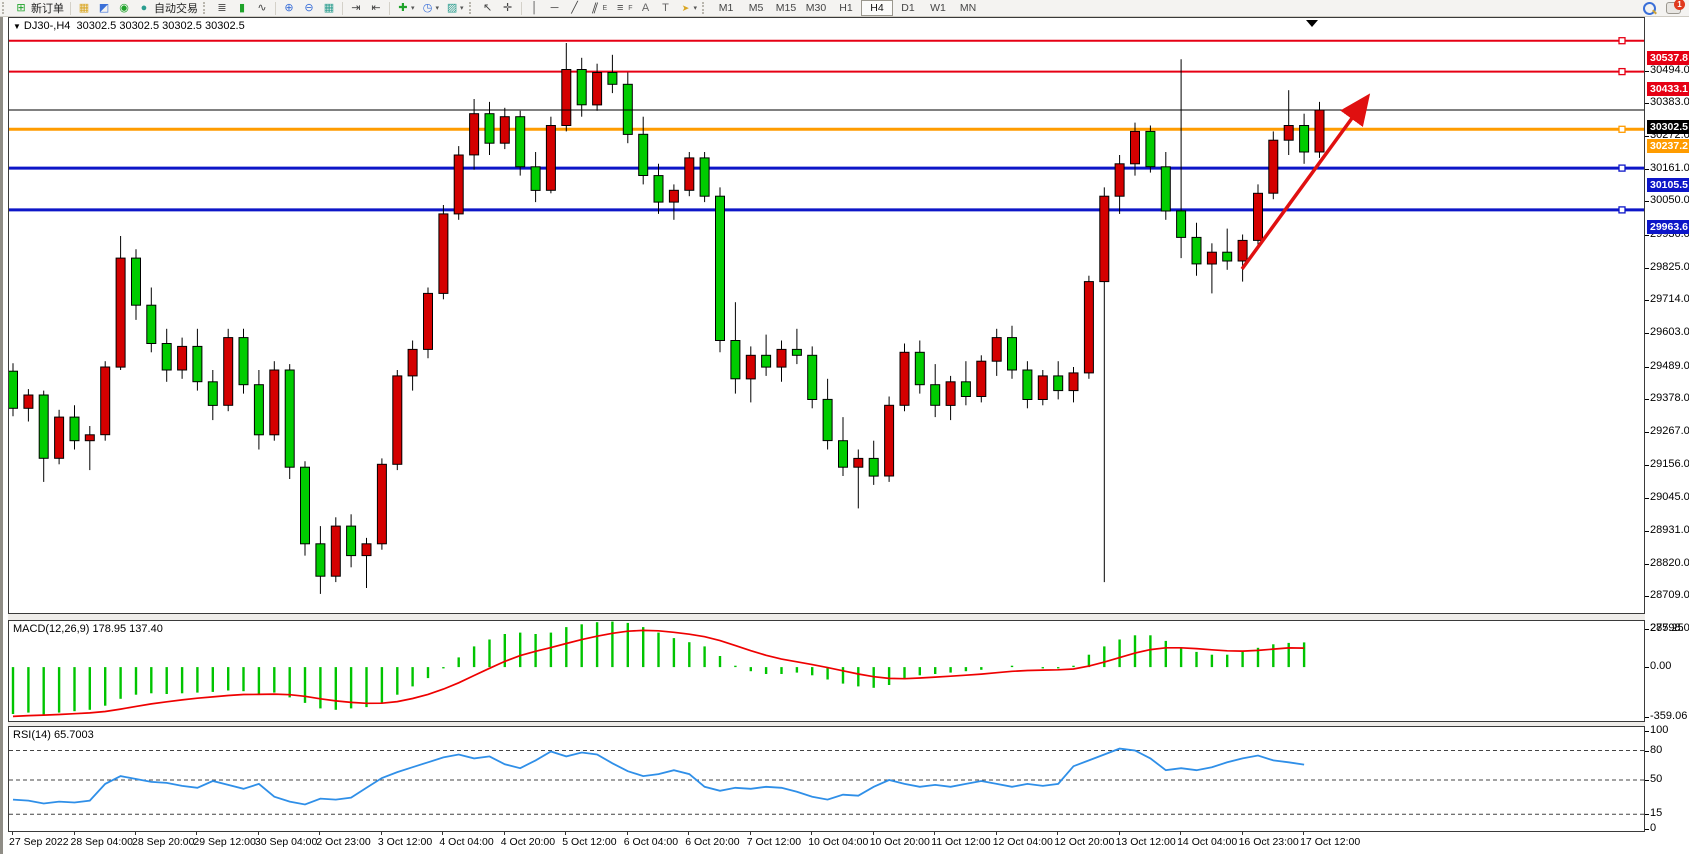 Image resolution: width=1689 pixels, height=854 pixels. I want to click on timeframe-h1: H1, so click(846, 8).